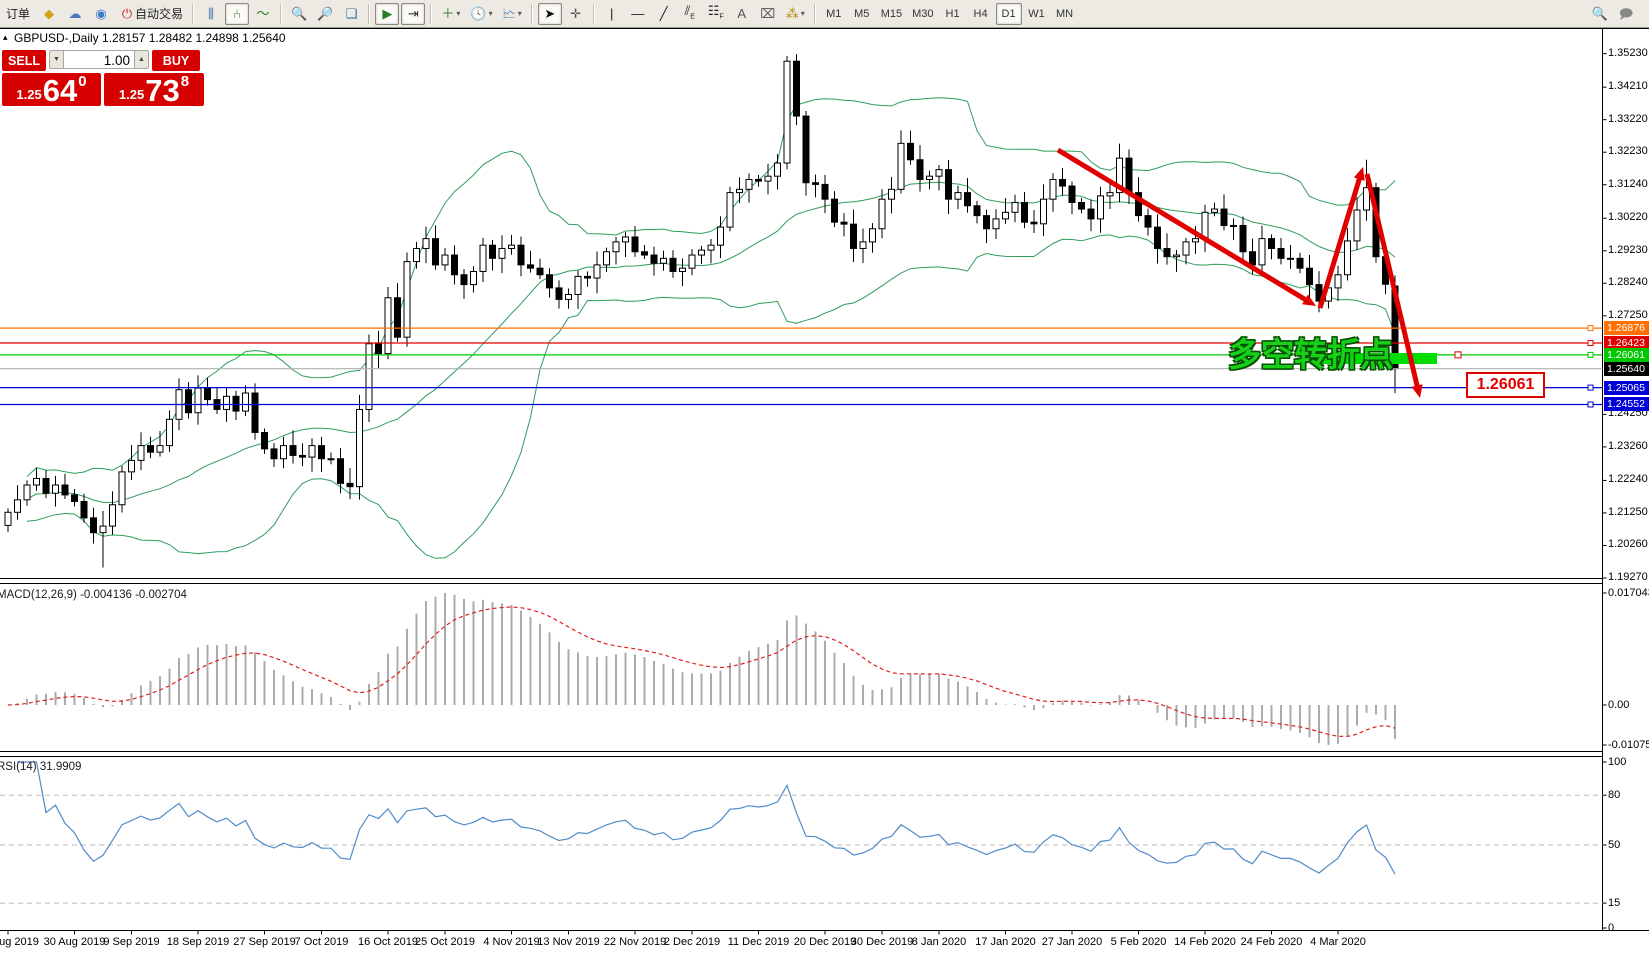  I want to click on timeframe-d1: D1, so click(1008, 13).